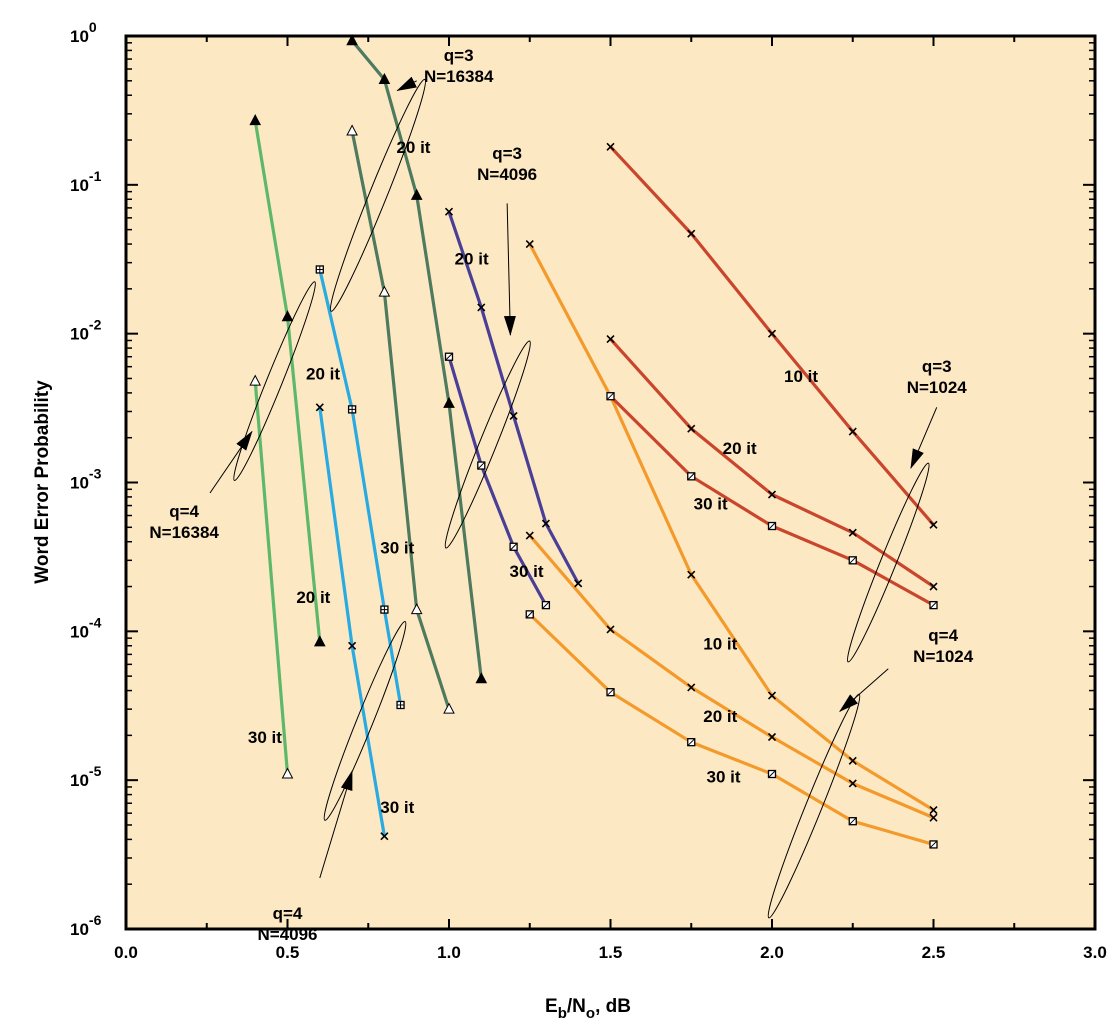 The image size is (1116, 1034). What do you see at coordinates (42, 482) in the screenshot?
I see `y-axis-title: Word Error Probability` at bounding box center [42, 482].